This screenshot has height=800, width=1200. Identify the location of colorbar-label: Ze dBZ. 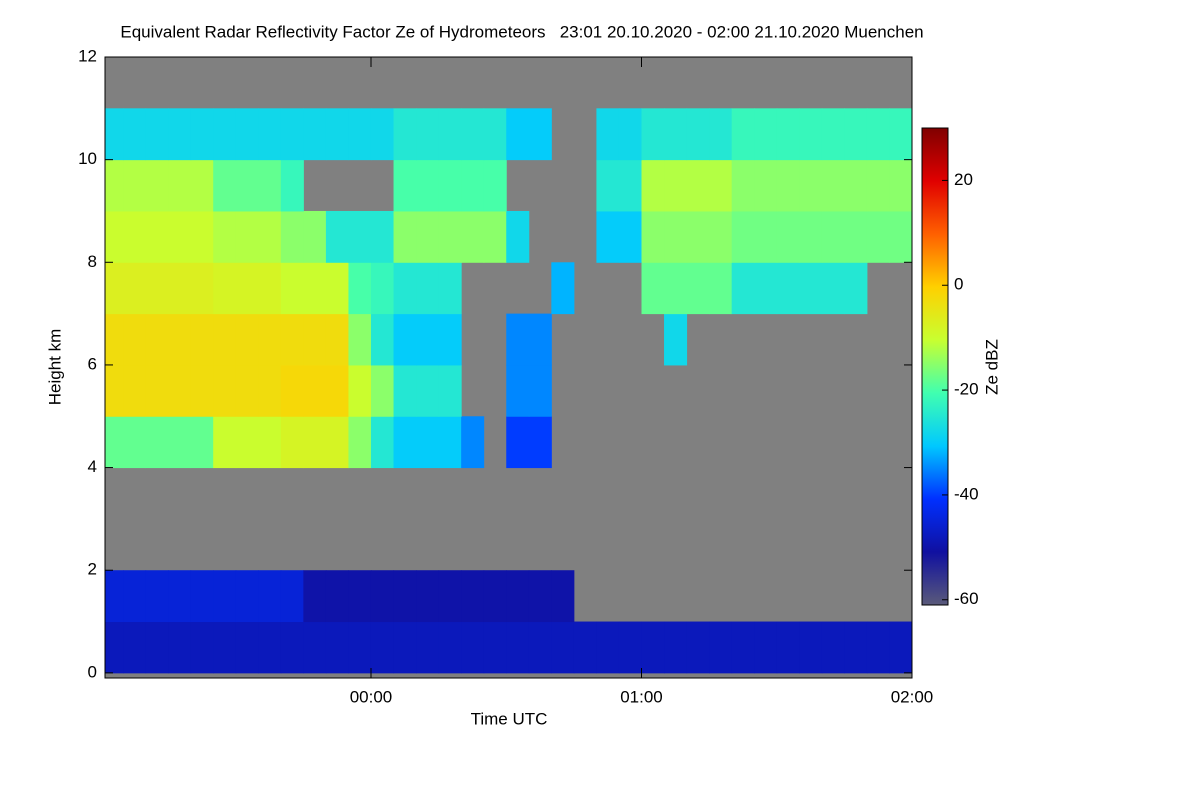
(991, 367).